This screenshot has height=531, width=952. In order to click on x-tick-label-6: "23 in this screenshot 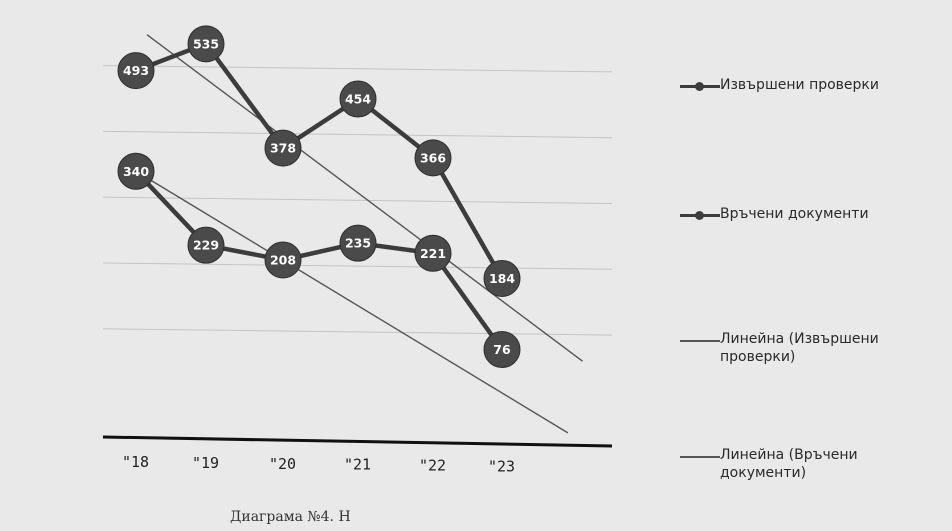, I will do `click(501, 467)`.